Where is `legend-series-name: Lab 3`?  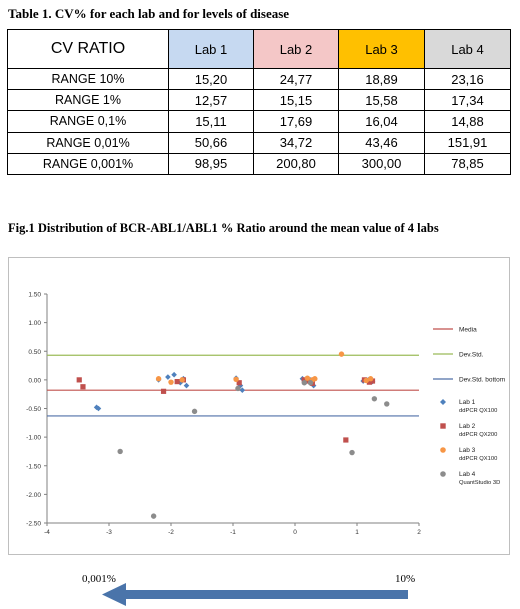
legend-series-name: Lab 3 is located at coordinates (467, 450).